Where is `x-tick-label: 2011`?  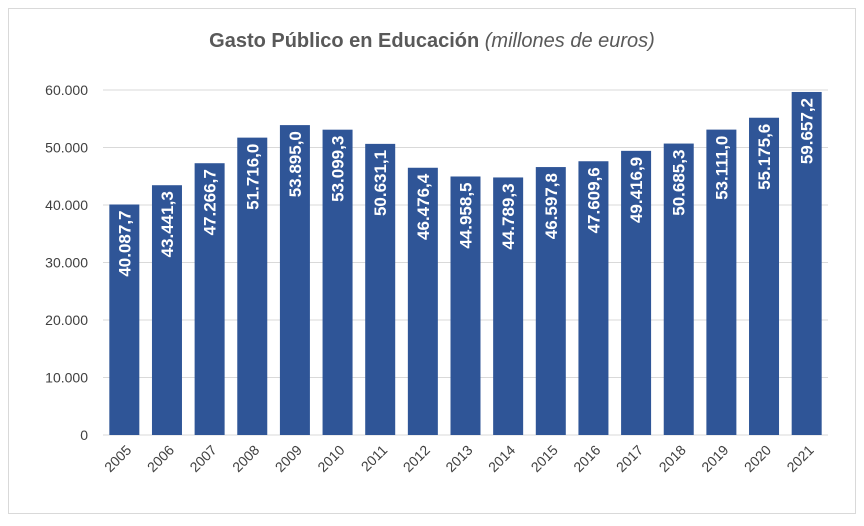 x-tick-label: 2011 is located at coordinates (374, 458).